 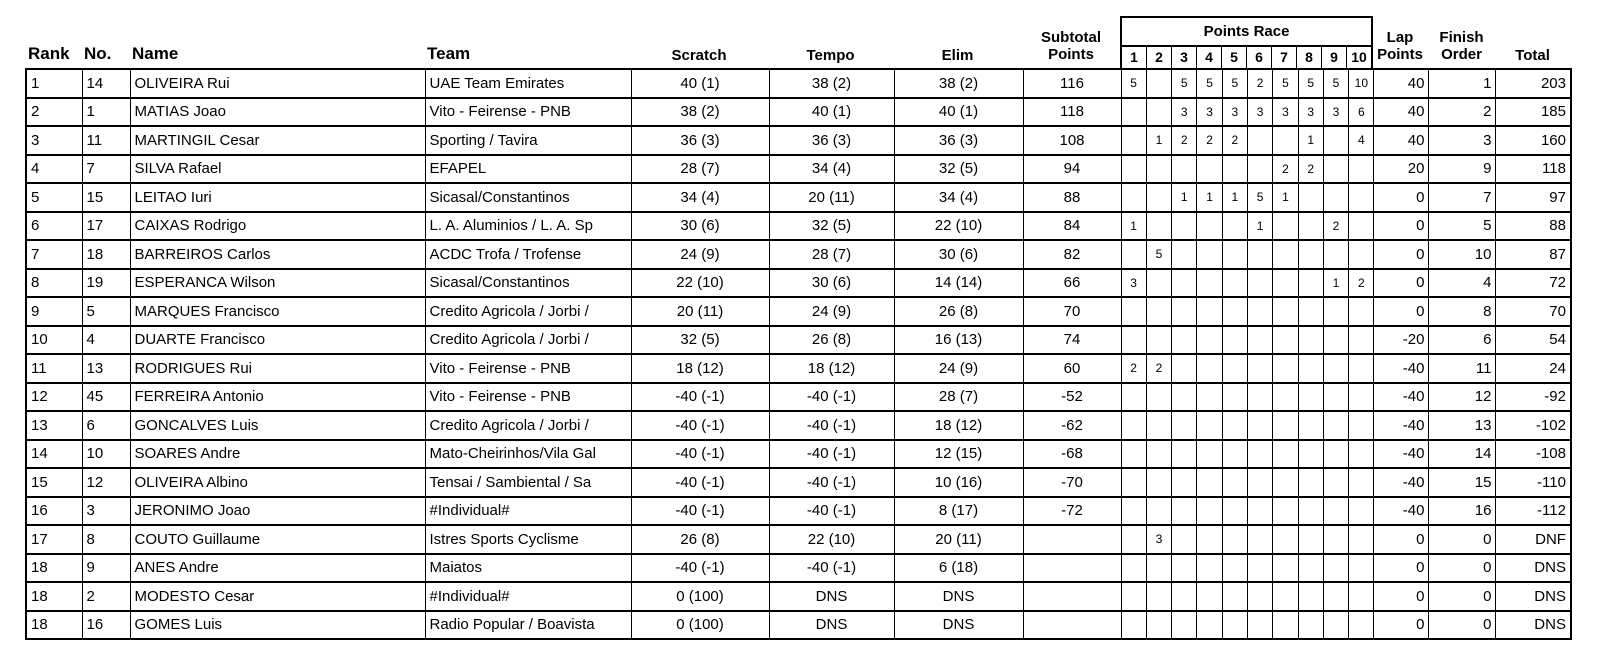 I want to click on rank-cell: 6, so click(x=54, y=225).